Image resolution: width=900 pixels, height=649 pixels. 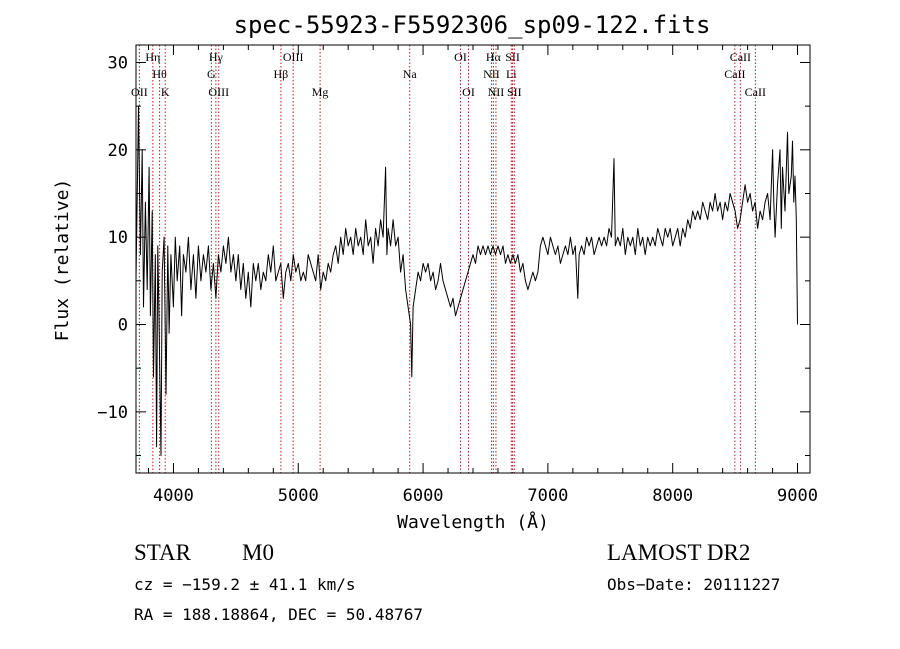 What do you see at coordinates (320, 92) in the screenshot?
I see `spectral-line-label: Mg` at bounding box center [320, 92].